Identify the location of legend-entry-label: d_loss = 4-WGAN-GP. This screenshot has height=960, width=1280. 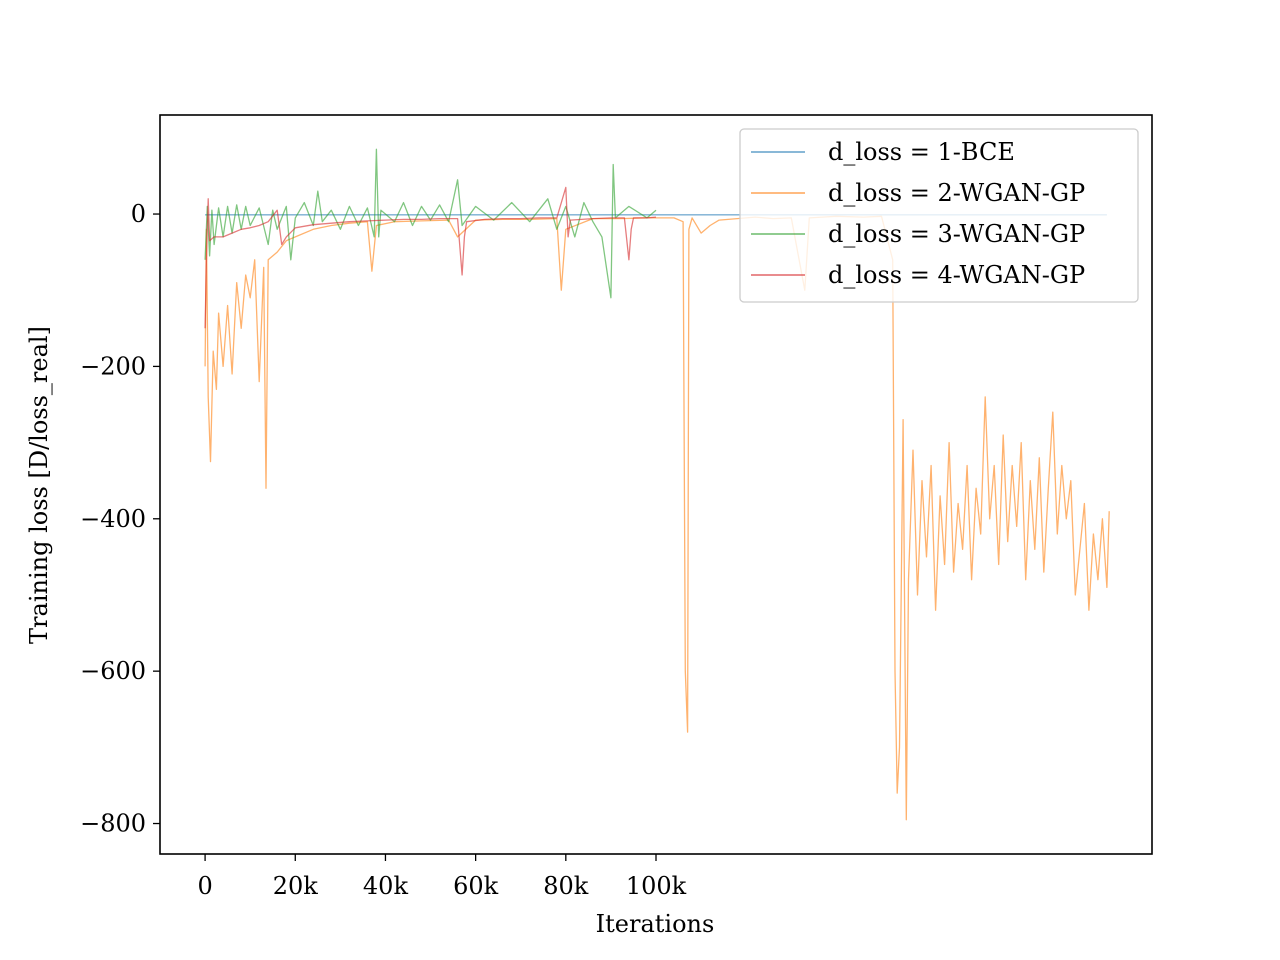
(956, 275).